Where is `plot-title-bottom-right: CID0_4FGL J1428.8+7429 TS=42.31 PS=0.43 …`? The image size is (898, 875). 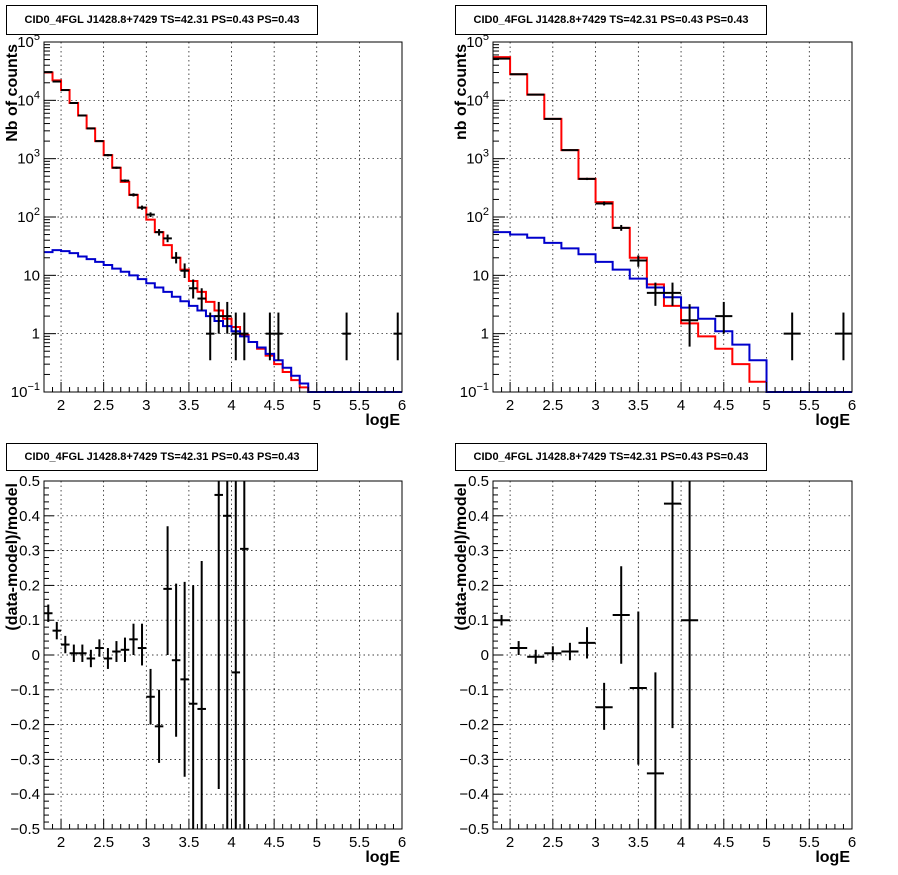
plot-title-bottom-right: CID0_4FGL J1428.8+7429 TS=42.31 PS=0.43 … is located at coordinates (611, 457).